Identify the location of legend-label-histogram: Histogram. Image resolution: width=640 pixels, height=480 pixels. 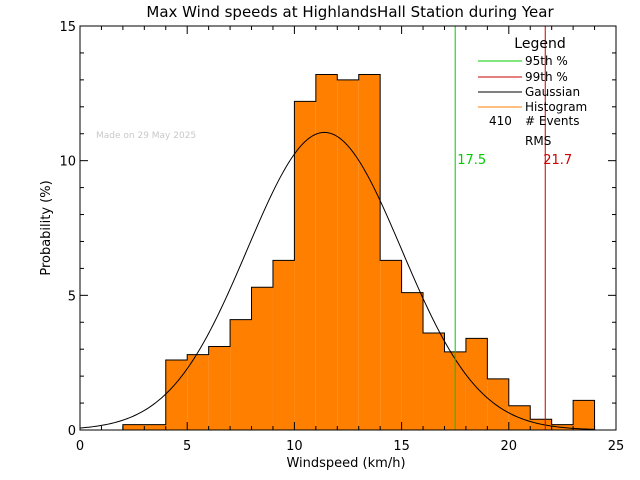
(556, 107).